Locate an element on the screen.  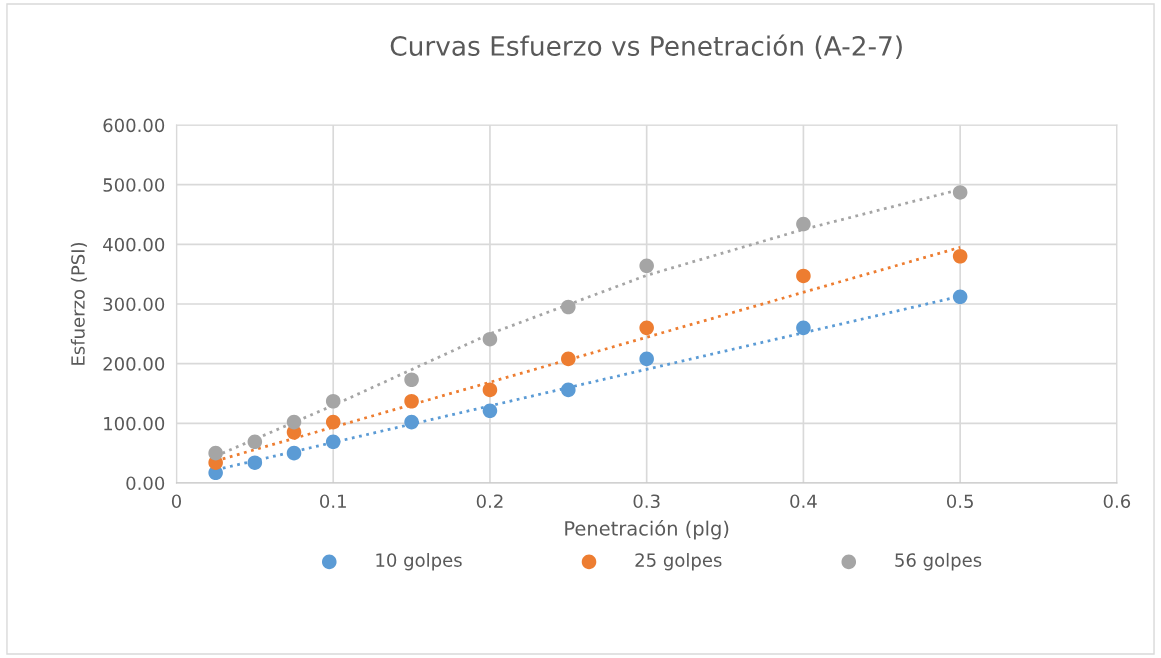
x-axis-title: Penetración (plg) is located at coordinates (647, 529).